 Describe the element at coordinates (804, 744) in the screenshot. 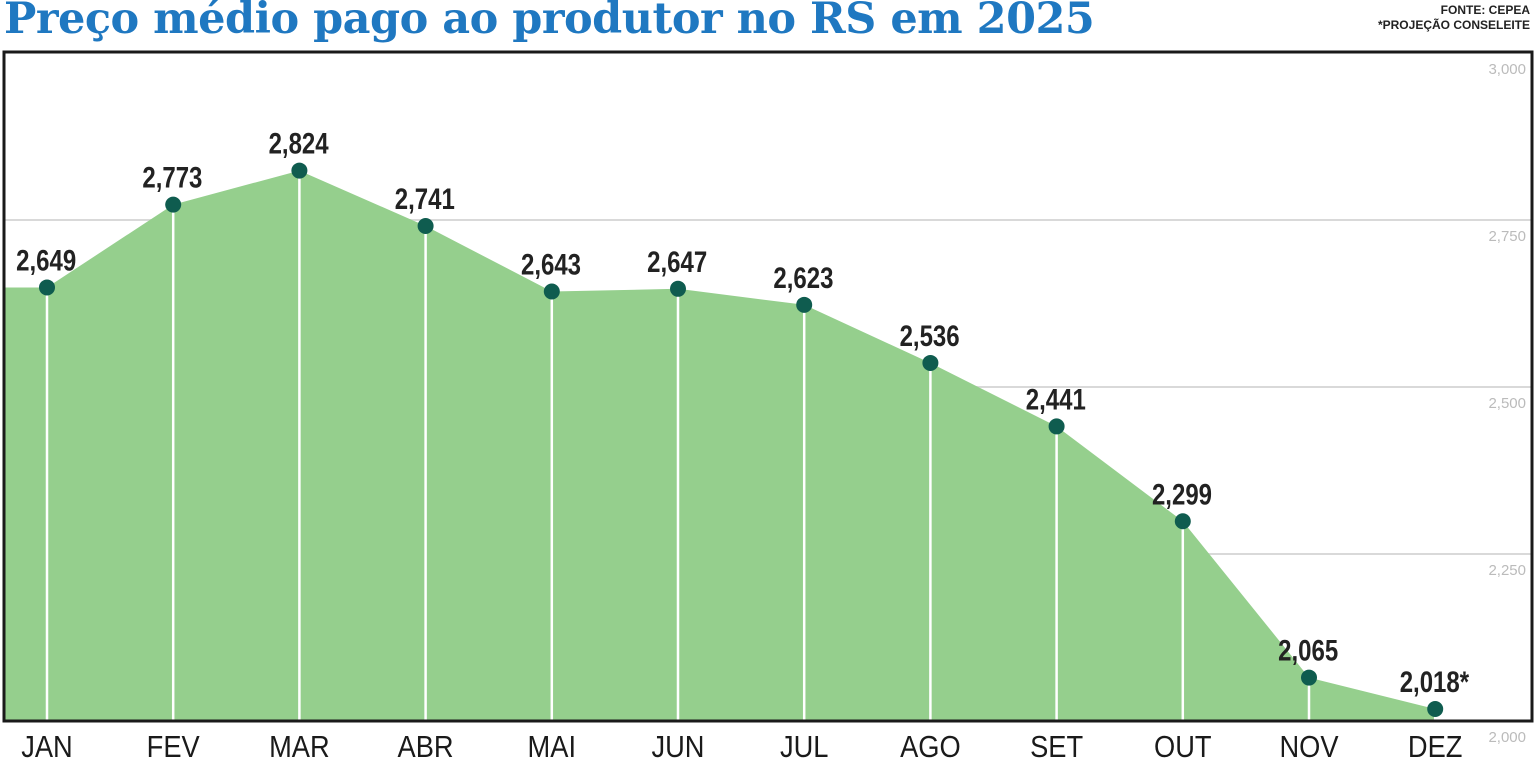

I see `x-tick-jul: JUL` at that location.